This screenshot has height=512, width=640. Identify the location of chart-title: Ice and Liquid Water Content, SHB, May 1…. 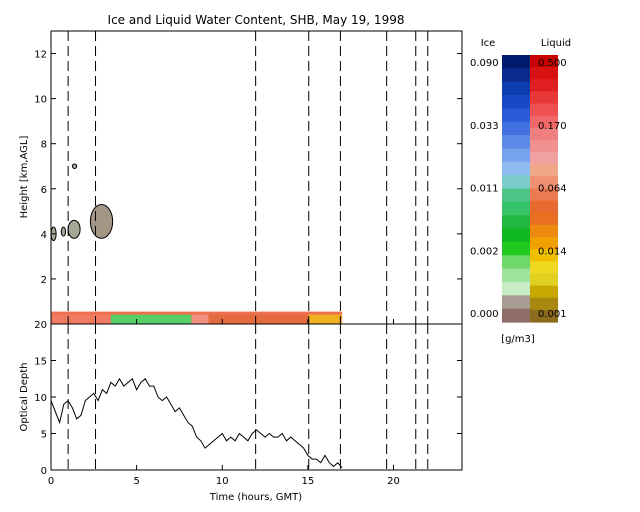
(256, 20).